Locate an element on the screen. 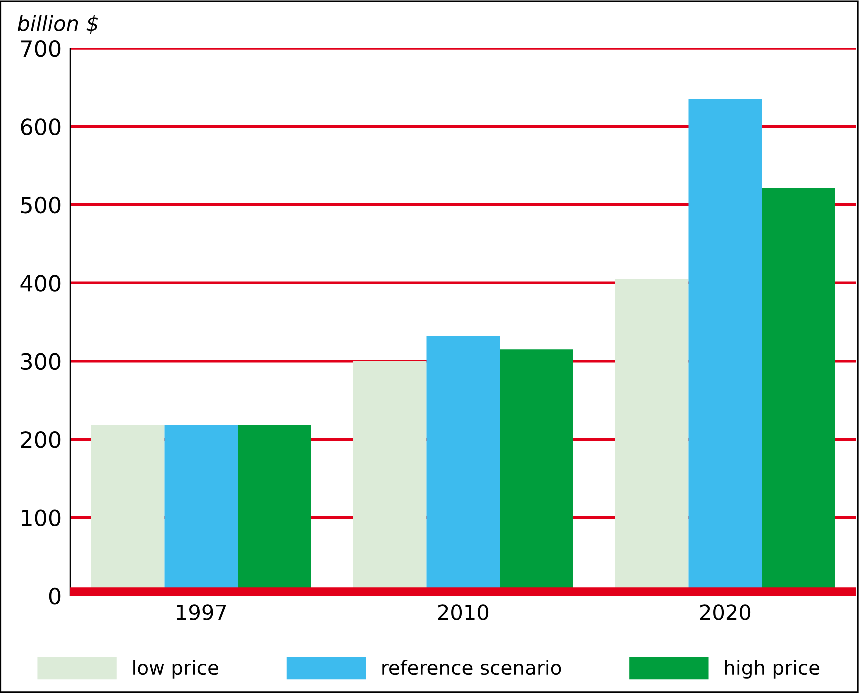  y-tick-label: 500 is located at coordinates (41, 205).